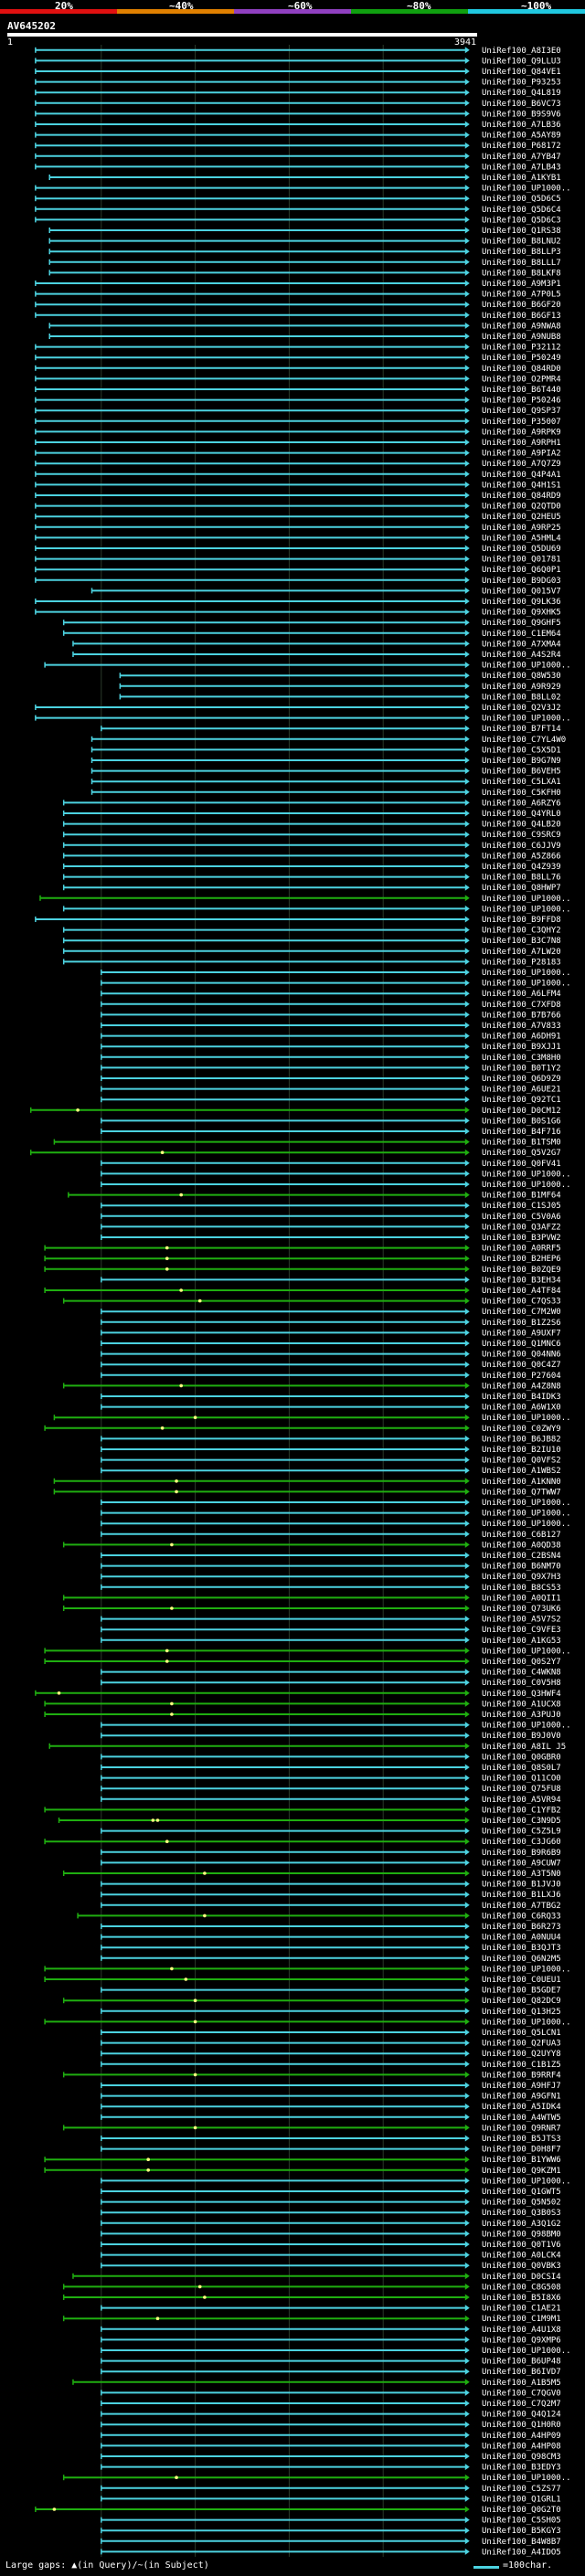  What do you see at coordinates (521, 1916) in the screenshot?
I see `hit-label: UniRef100_C6RQ33` at bounding box center [521, 1916].